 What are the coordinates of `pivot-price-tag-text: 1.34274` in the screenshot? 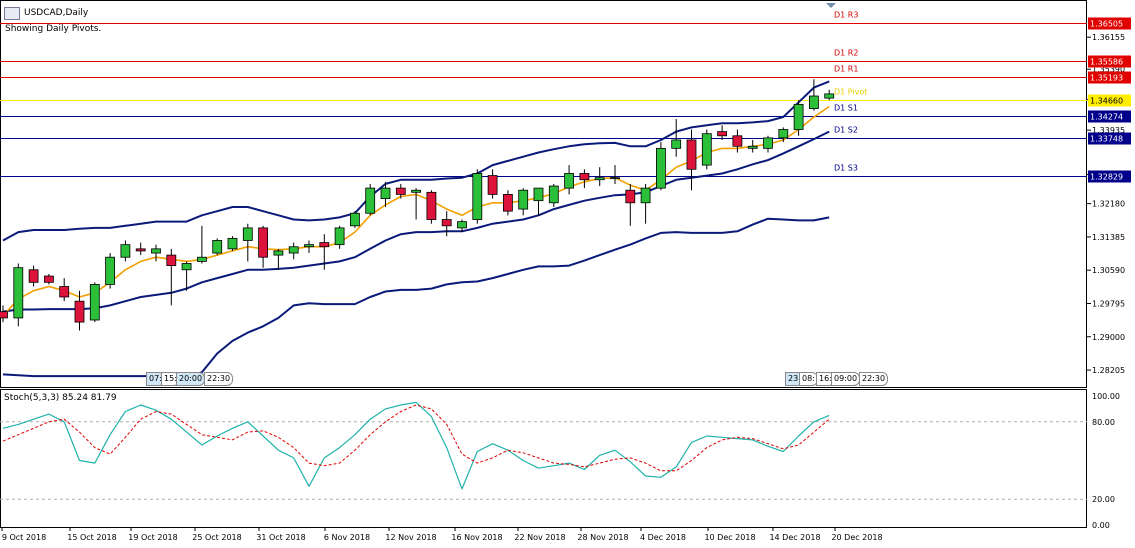 It's located at (1106, 117).